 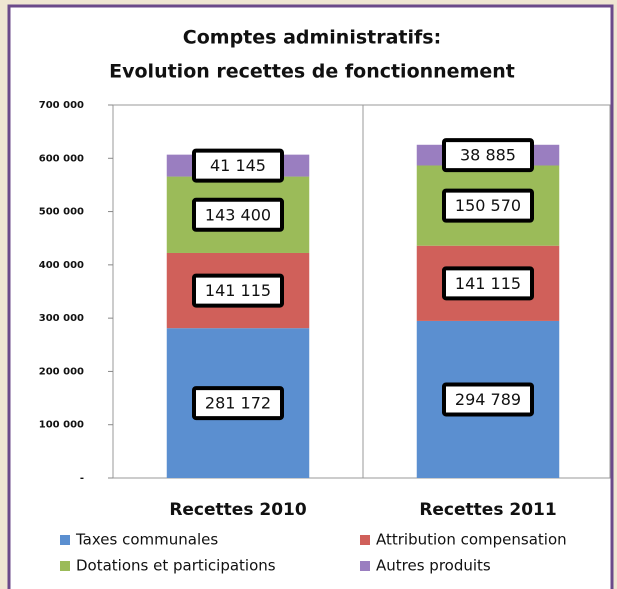 What do you see at coordinates (61, 425) in the screenshot?
I see `y-tick-label: 100 000` at bounding box center [61, 425].